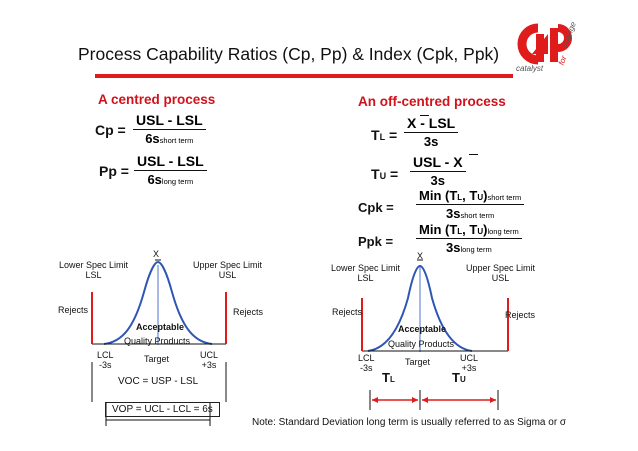  I want to click on right-rejects-right: Rejects, so click(520, 315).